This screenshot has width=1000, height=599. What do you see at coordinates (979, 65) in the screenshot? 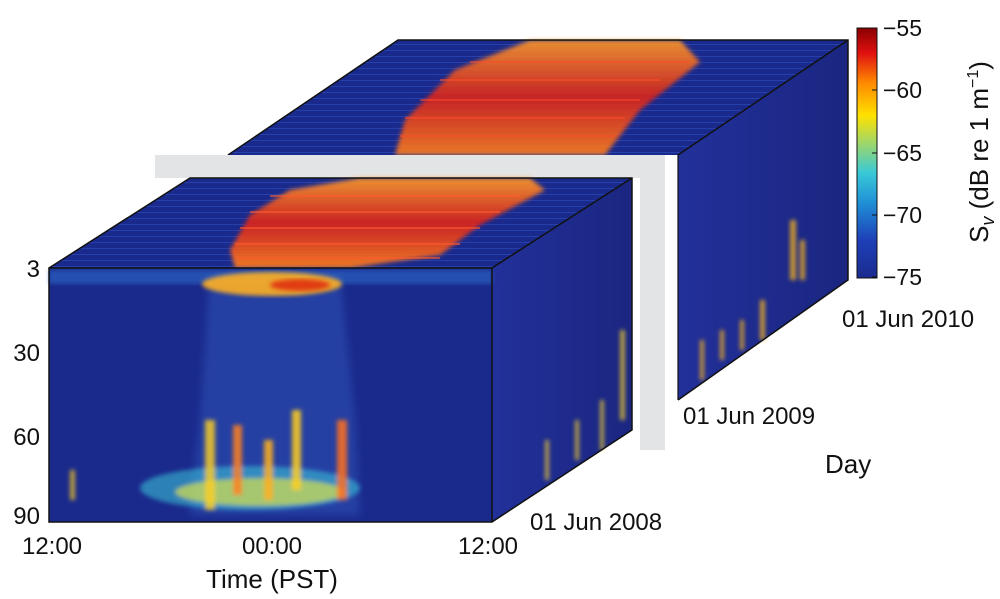
I see `colorbar-title-end: )` at bounding box center [979, 65].